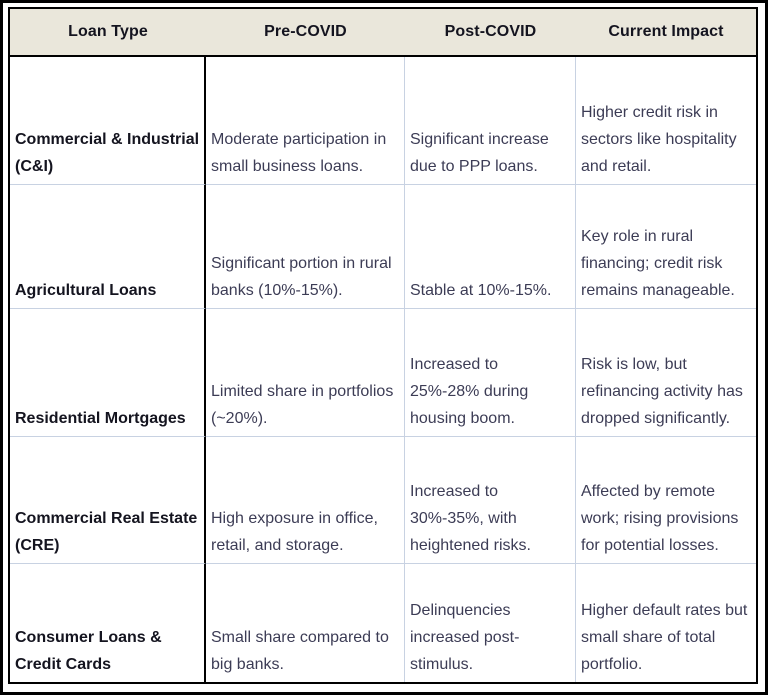 This screenshot has width=768, height=695. I want to click on cell-post-covid: Delinquencies increased post-stimulus., so click(490, 623).